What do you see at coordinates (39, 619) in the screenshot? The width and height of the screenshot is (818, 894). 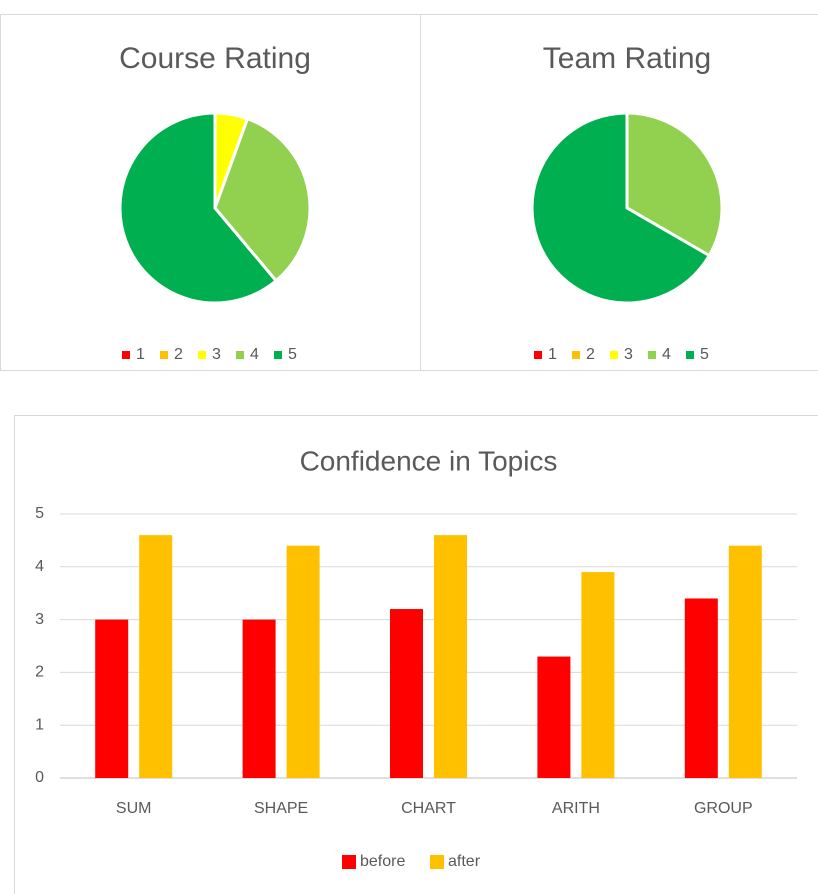 I see `y-tick-label: 3` at bounding box center [39, 619].